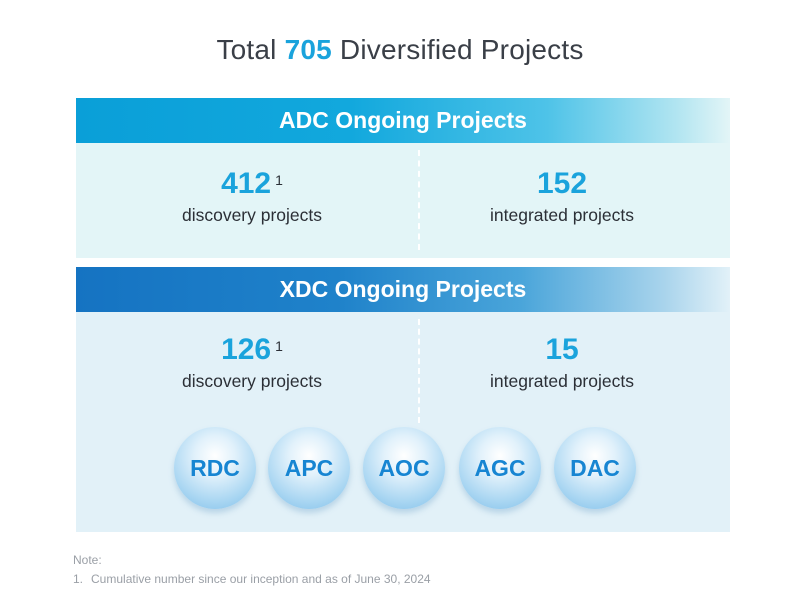 The width and height of the screenshot is (800, 613). I want to click on adc-discovery-stat: 412 1 discovery projects, so click(252, 196).